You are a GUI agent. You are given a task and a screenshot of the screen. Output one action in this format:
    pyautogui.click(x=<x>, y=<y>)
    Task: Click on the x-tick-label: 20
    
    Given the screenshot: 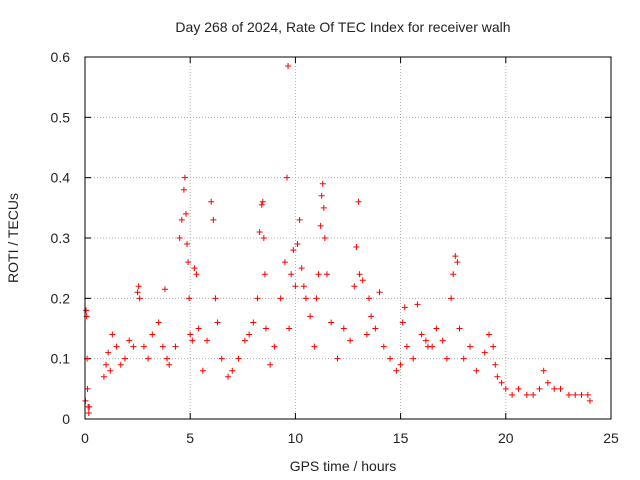 What is the action you would take?
    pyautogui.click(x=506, y=438)
    